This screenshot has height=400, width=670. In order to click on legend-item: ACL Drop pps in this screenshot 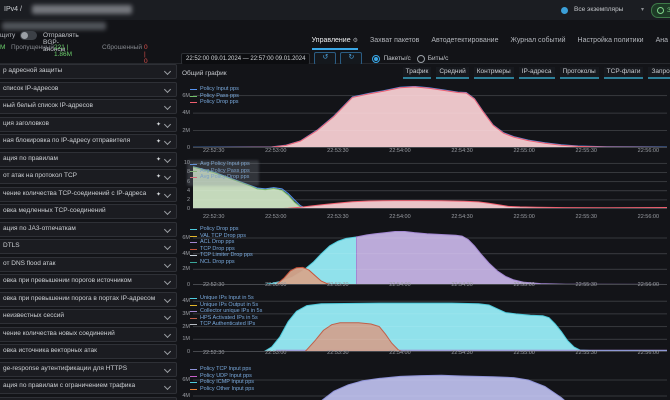, I will do `click(221, 242)`.